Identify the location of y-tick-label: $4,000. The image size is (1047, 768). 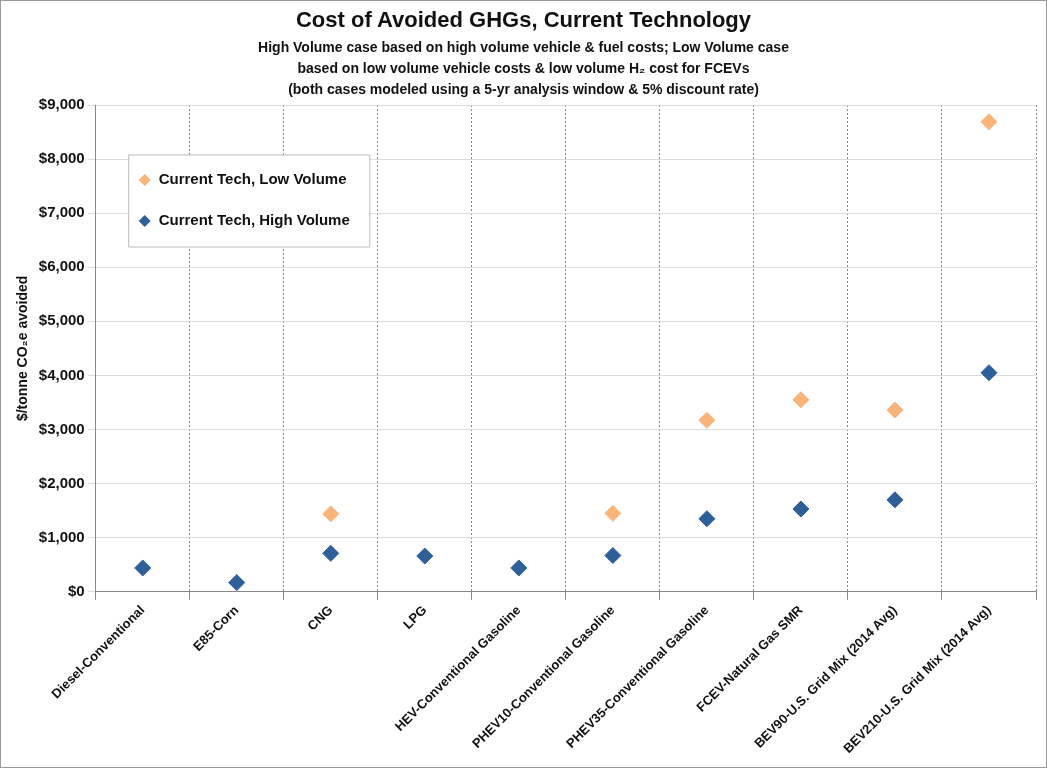
(61, 374).